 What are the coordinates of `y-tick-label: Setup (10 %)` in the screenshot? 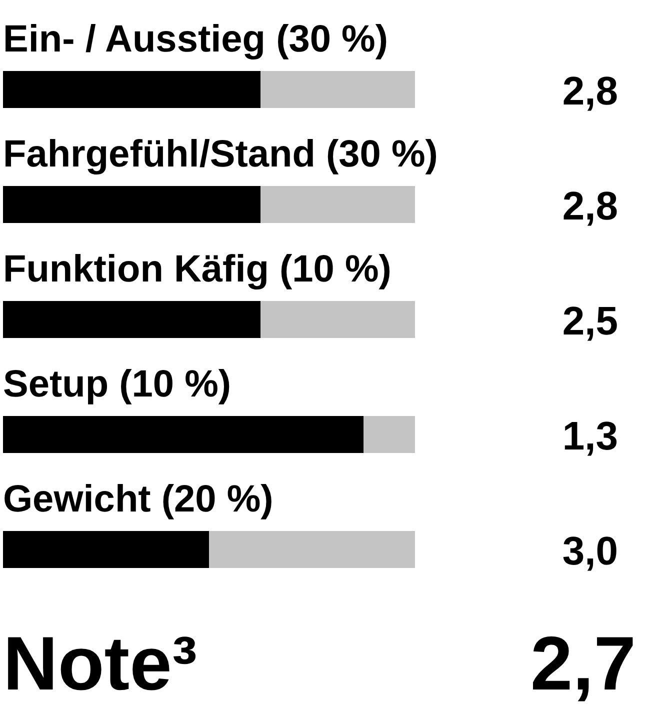 It's located at (117, 385).